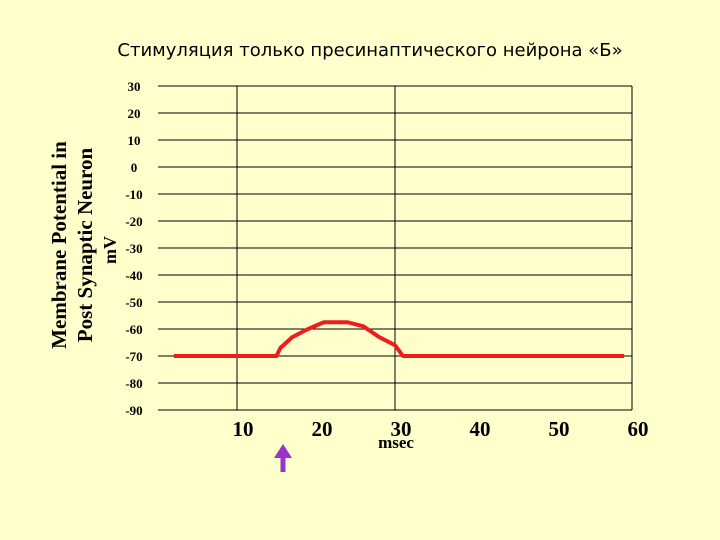 The height and width of the screenshot is (540, 720). What do you see at coordinates (133, 410) in the screenshot?
I see `y-tick-label: -90` at bounding box center [133, 410].